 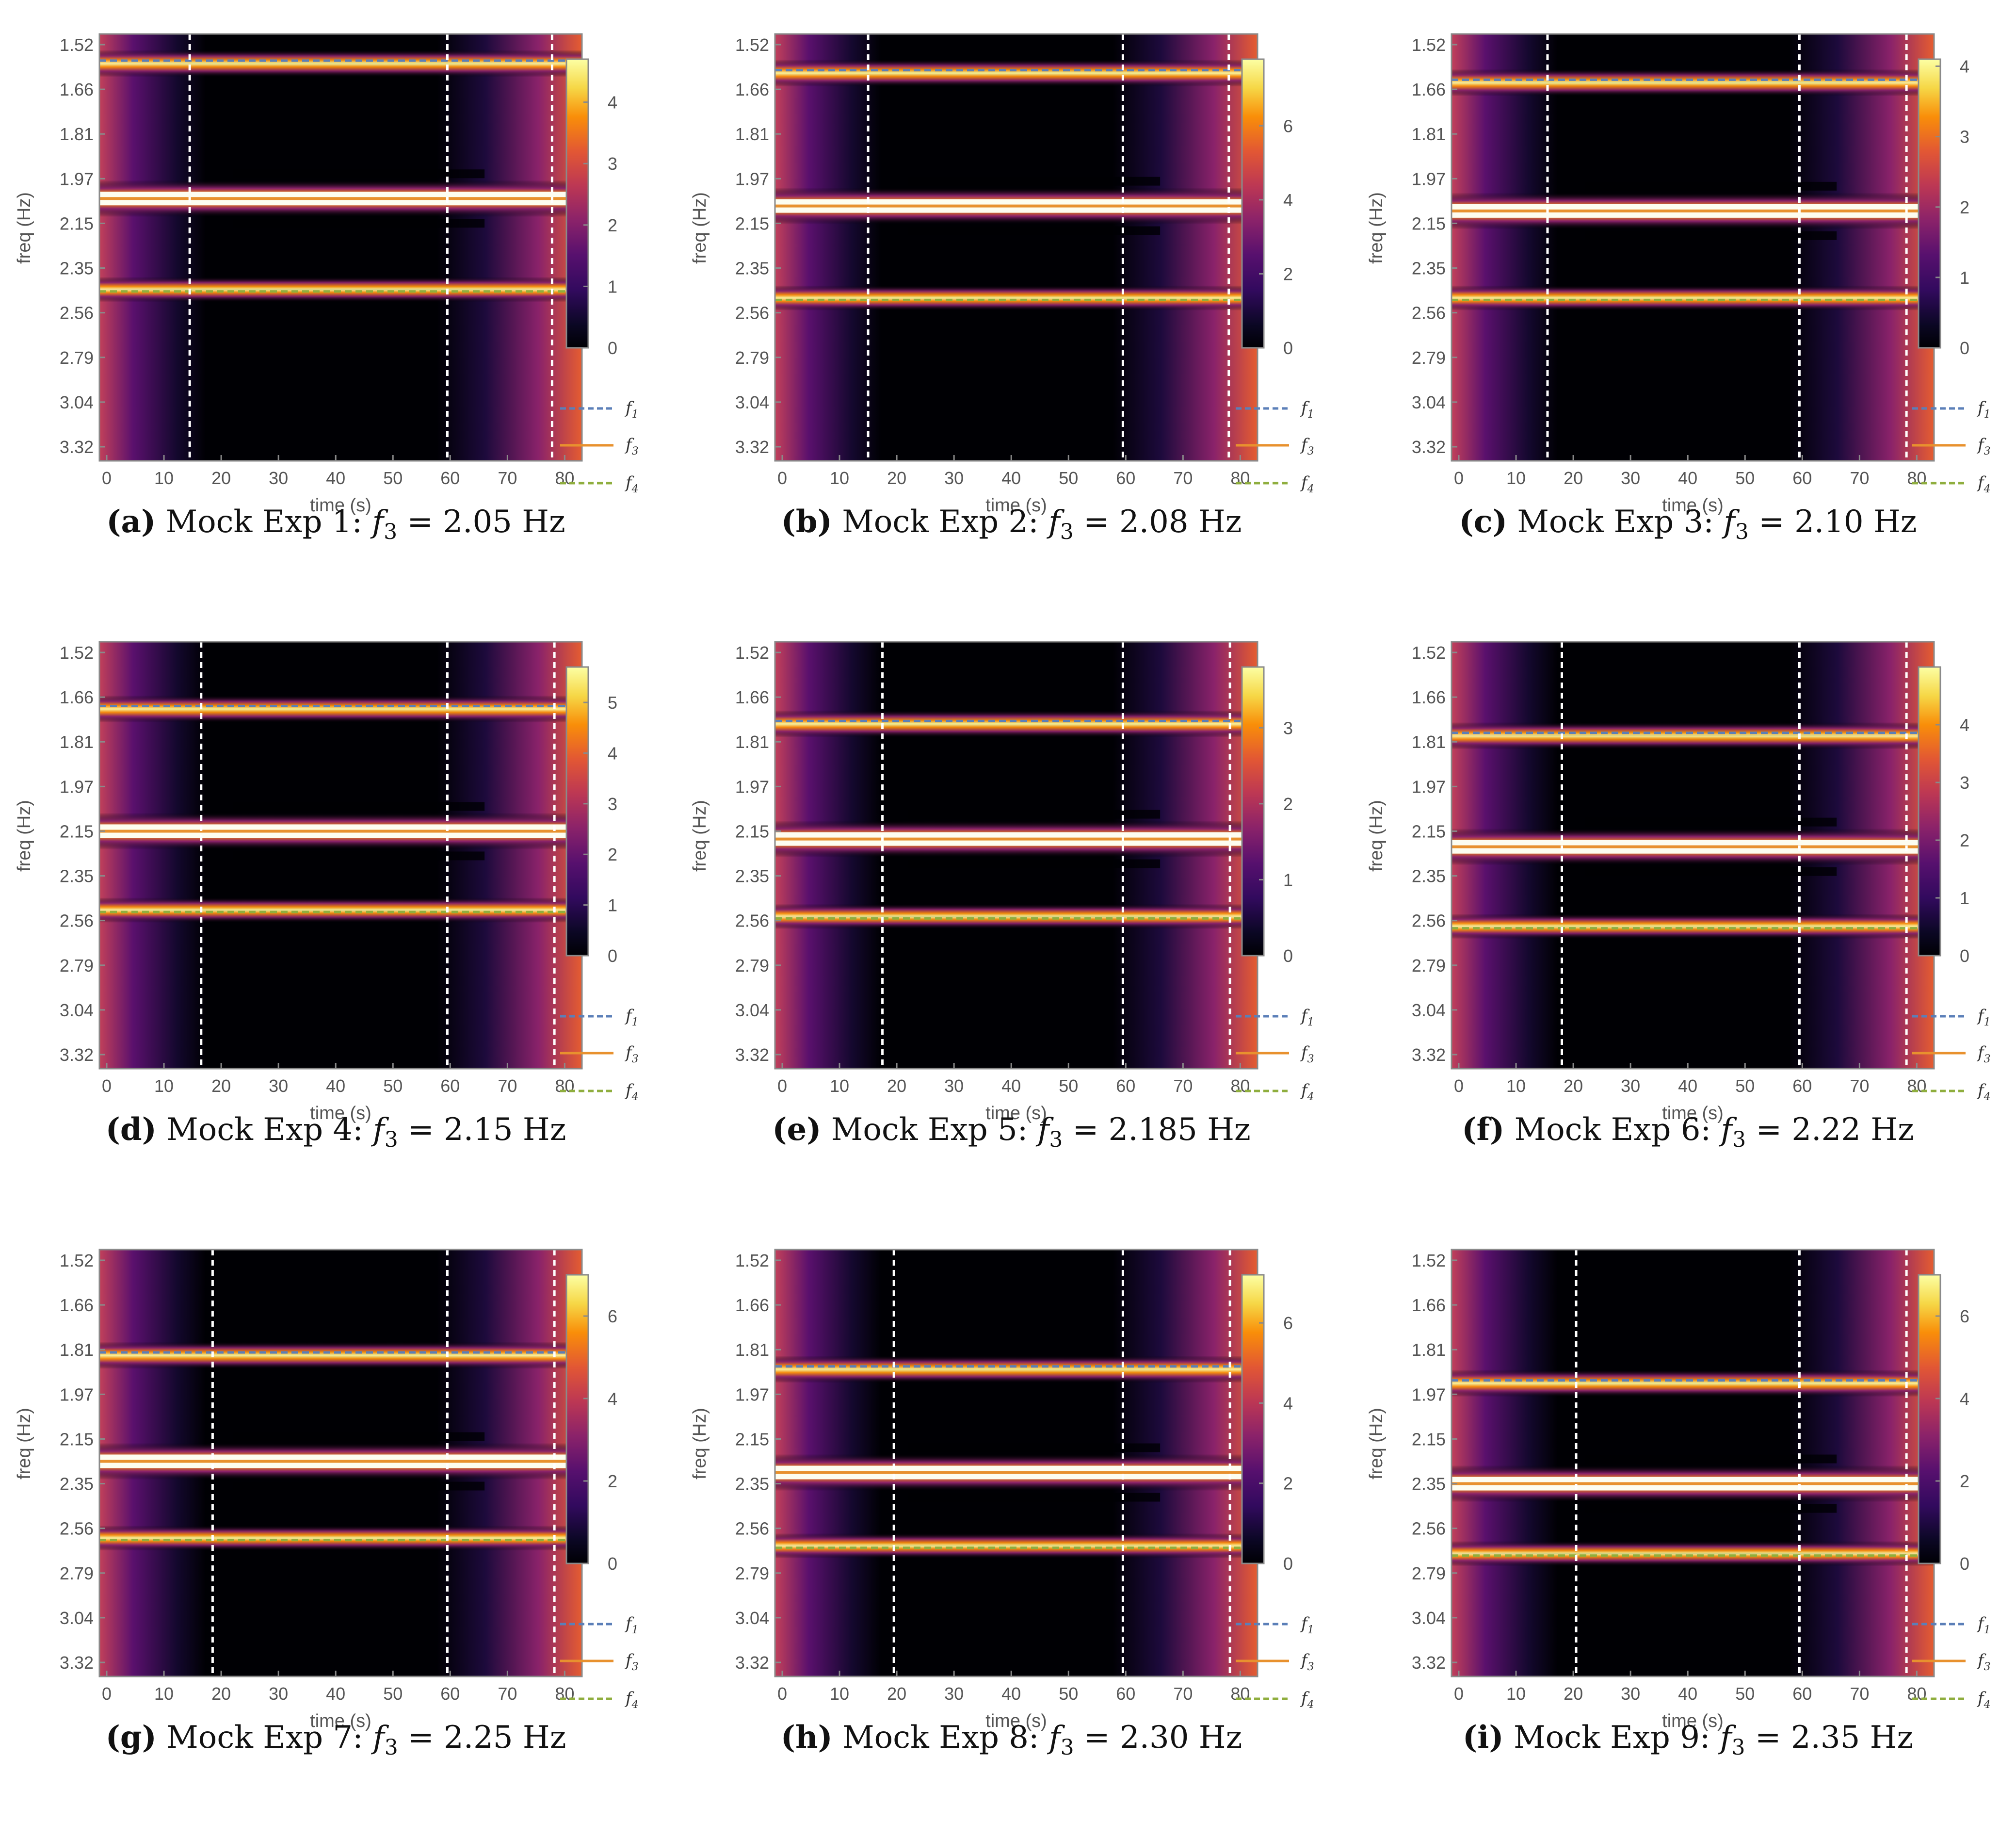 What do you see at coordinates (940, 1738) in the screenshot?
I see `caption-title: Mock Exp 8:` at bounding box center [940, 1738].